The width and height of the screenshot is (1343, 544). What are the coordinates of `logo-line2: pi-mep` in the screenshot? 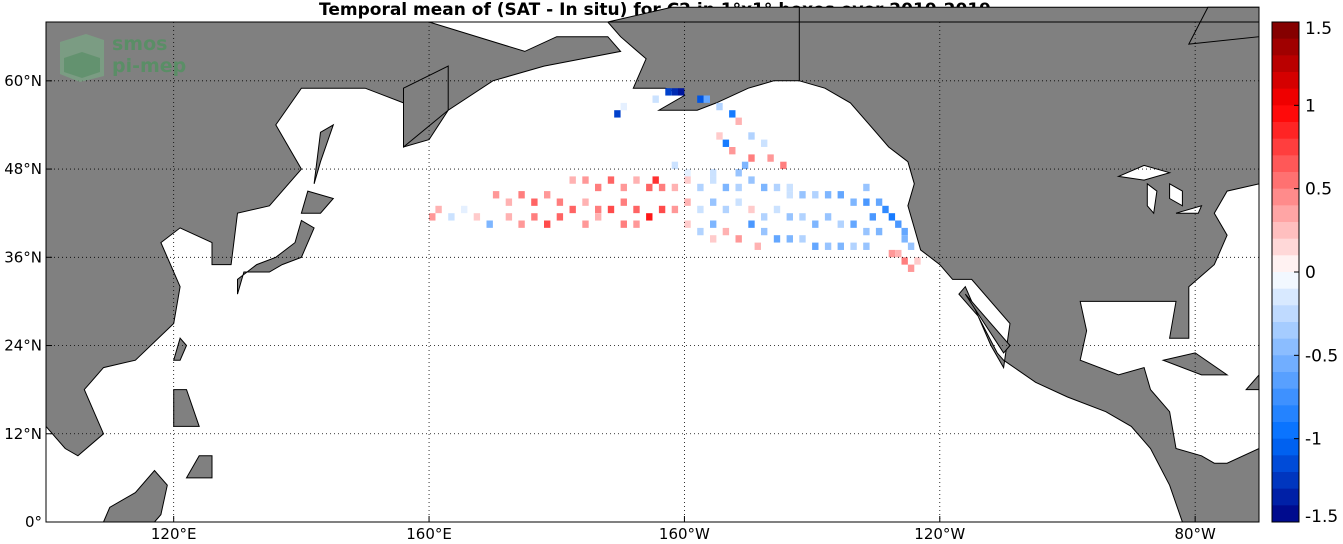 It's located at (149, 66).